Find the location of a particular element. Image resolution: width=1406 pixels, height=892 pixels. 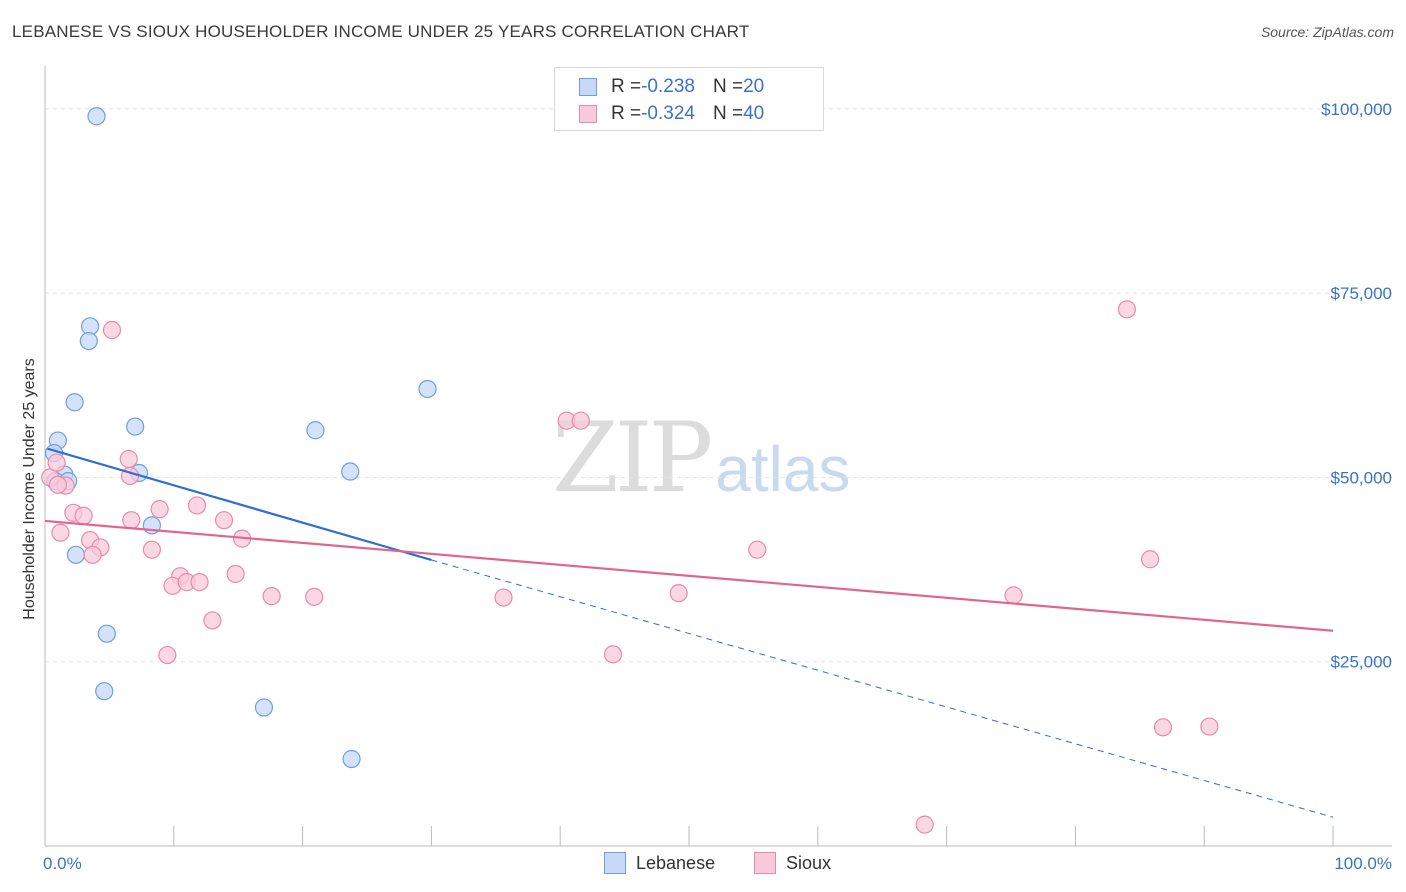

legend-row-sioux: R = -0.324 N = 40 is located at coordinates (671, 114).